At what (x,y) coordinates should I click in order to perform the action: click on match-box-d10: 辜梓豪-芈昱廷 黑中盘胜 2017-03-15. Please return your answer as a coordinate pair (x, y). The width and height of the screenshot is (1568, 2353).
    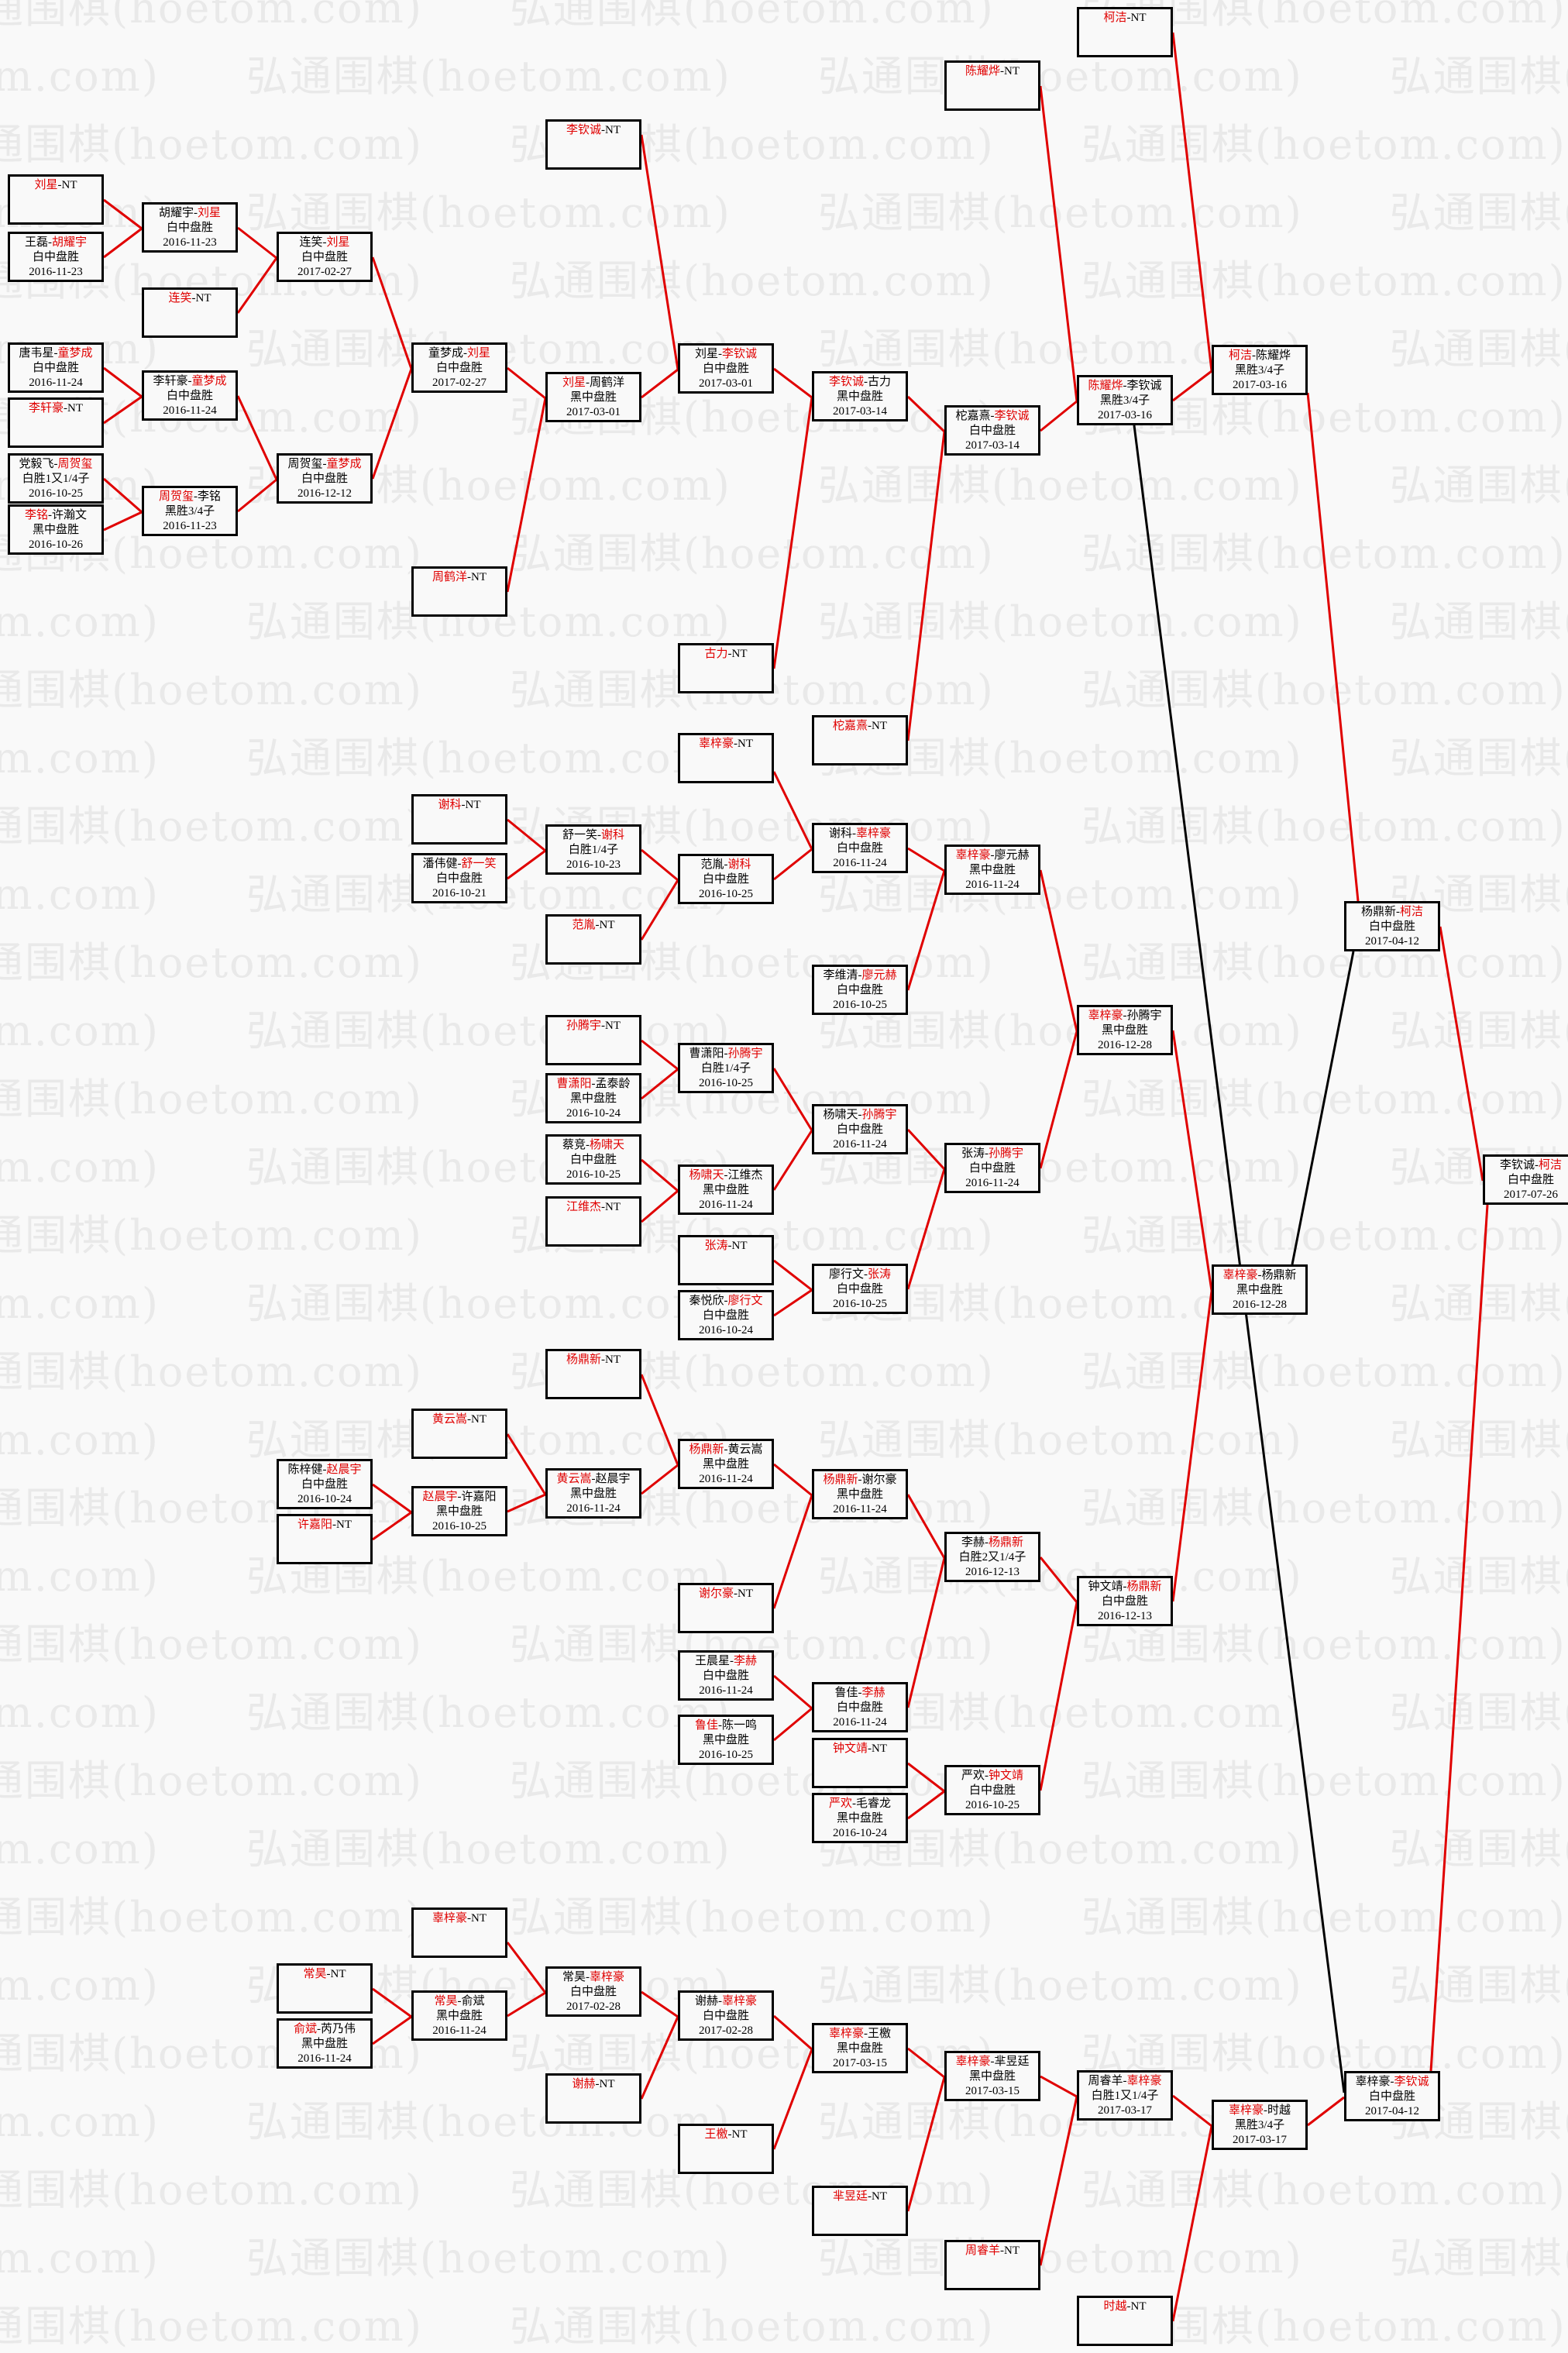
    Looking at the image, I should click on (992, 2076).